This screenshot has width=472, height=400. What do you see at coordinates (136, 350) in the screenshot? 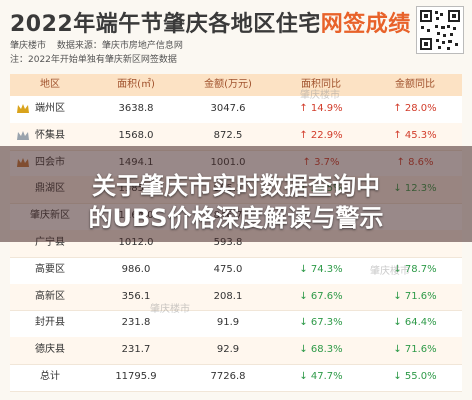
I see `area-cell: 231.7` at bounding box center [136, 350].